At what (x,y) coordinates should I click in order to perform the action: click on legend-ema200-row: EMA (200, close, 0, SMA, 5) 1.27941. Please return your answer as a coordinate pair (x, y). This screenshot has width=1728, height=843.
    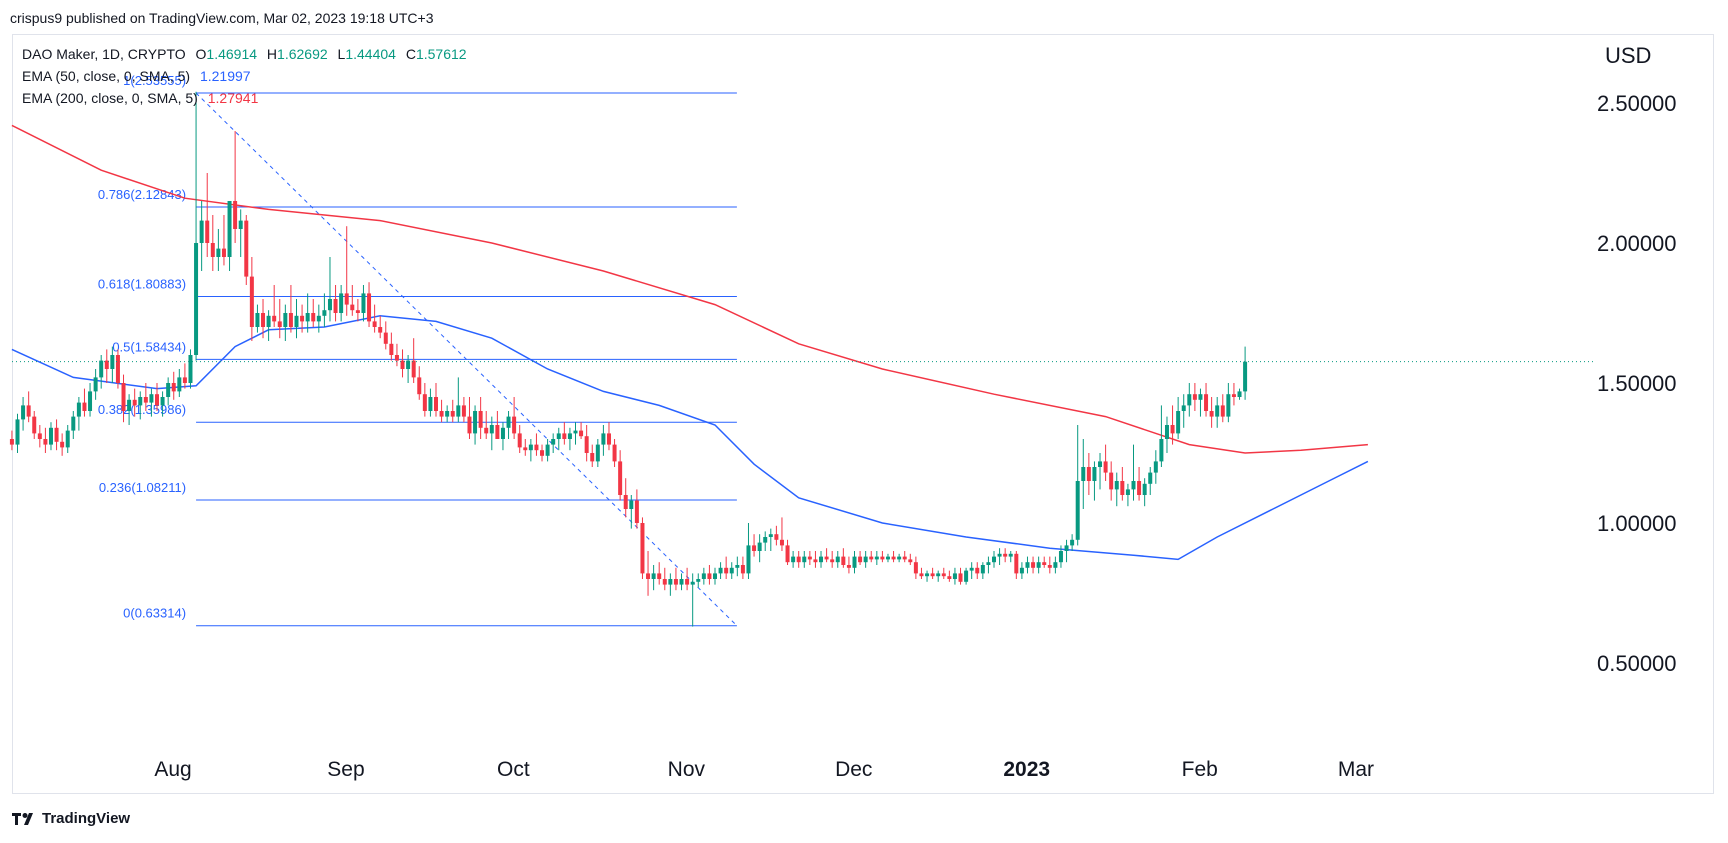
    Looking at the image, I should click on (244, 98).